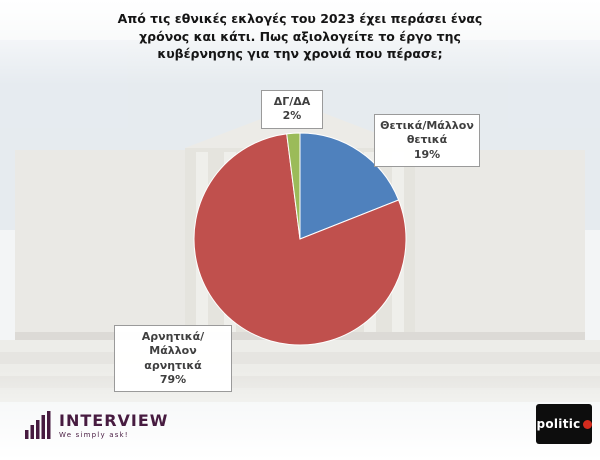 Image resolution: width=600 pixels, height=460 pixels. Describe the element at coordinates (558, 424) in the screenshot. I see `politic-brand-text: politic` at that location.